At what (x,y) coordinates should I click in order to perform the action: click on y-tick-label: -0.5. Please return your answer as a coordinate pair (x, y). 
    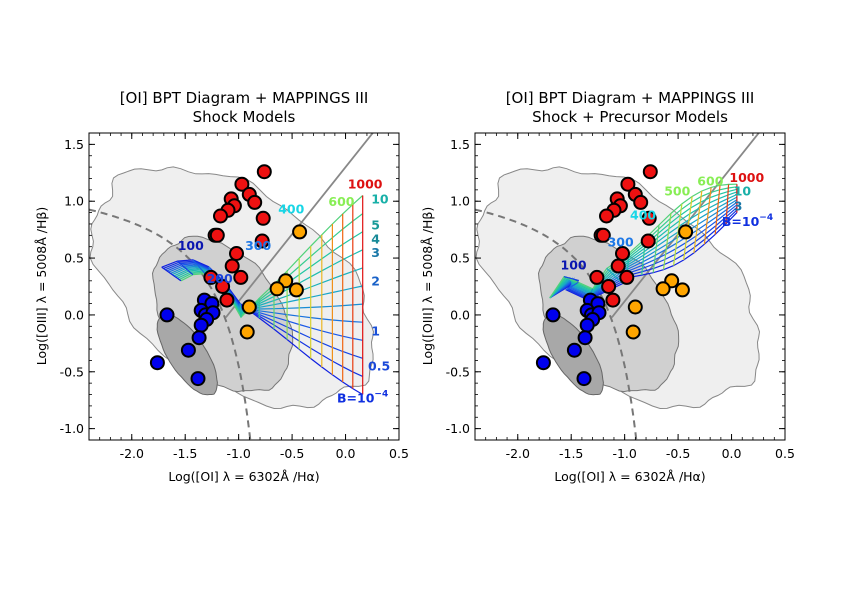
    Looking at the image, I should click on (458, 371).